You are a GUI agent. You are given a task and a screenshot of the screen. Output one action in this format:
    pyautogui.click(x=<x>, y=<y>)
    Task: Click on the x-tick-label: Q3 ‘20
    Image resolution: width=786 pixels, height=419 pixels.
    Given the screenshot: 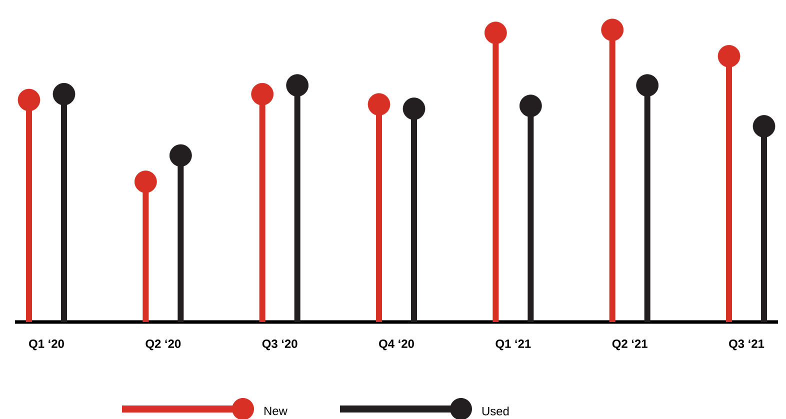 What is the action you would take?
    pyautogui.click(x=280, y=345)
    